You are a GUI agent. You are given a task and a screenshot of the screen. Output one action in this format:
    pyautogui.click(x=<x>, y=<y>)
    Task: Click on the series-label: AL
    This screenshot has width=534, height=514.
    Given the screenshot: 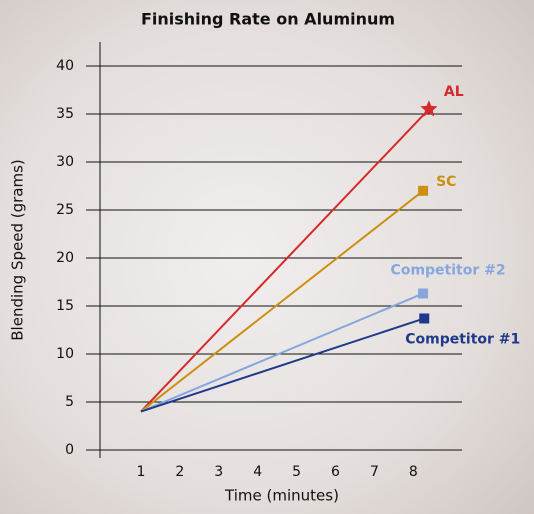 What is the action you would take?
    pyautogui.click(x=454, y=92)
    